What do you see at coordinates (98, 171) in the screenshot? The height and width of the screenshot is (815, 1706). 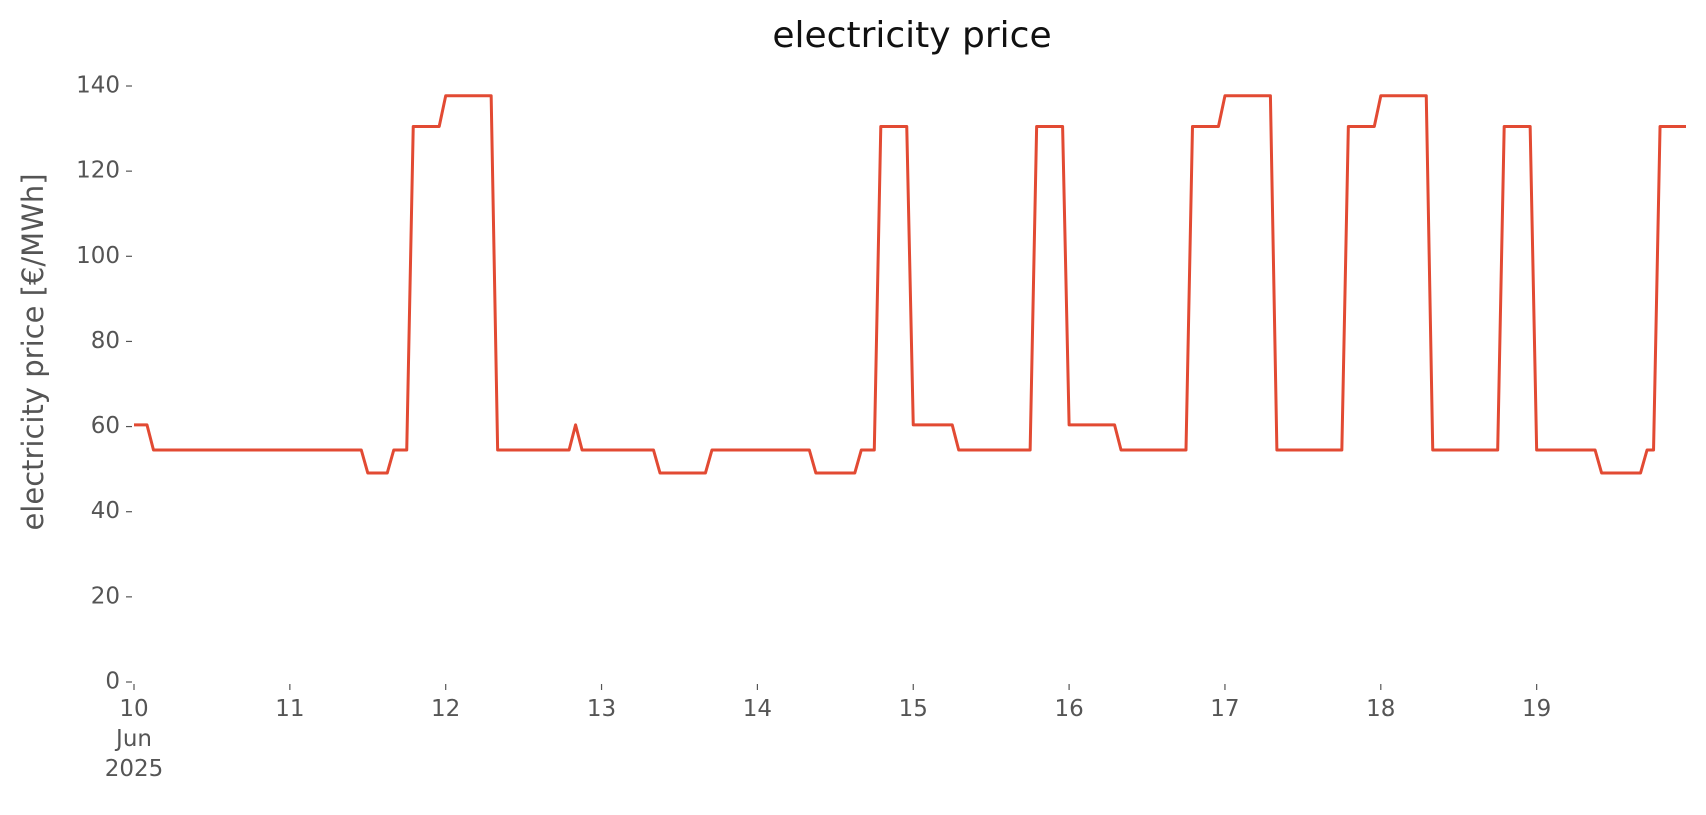 I see `y-tick-label: 120` at bounding box center [98, 171].